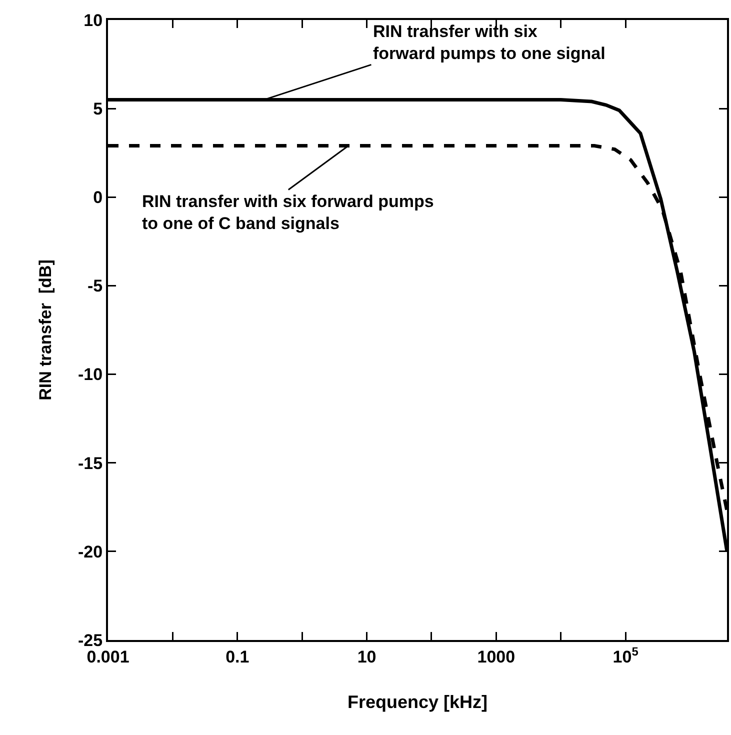 The height and width of the screenshot is (735, 731). What do you see at coordinates (98, 198) in the screenshot?
I see `y-tick-label: 0` at bounding box center [98, 198].